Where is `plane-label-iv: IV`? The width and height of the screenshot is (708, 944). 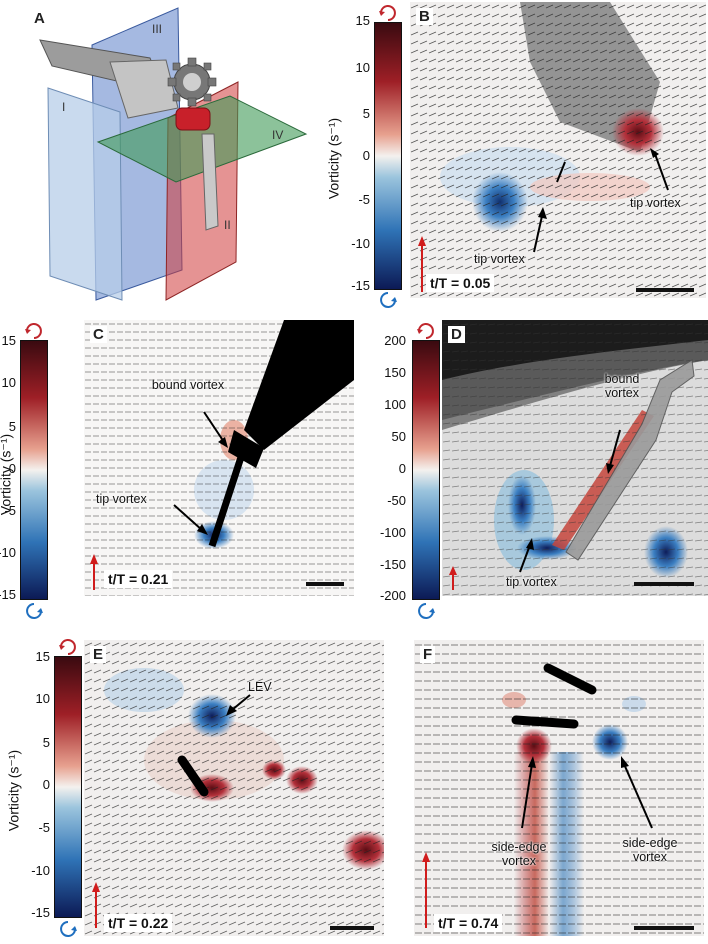
plane-label-iv: IV is located at coordinates (278, 135).